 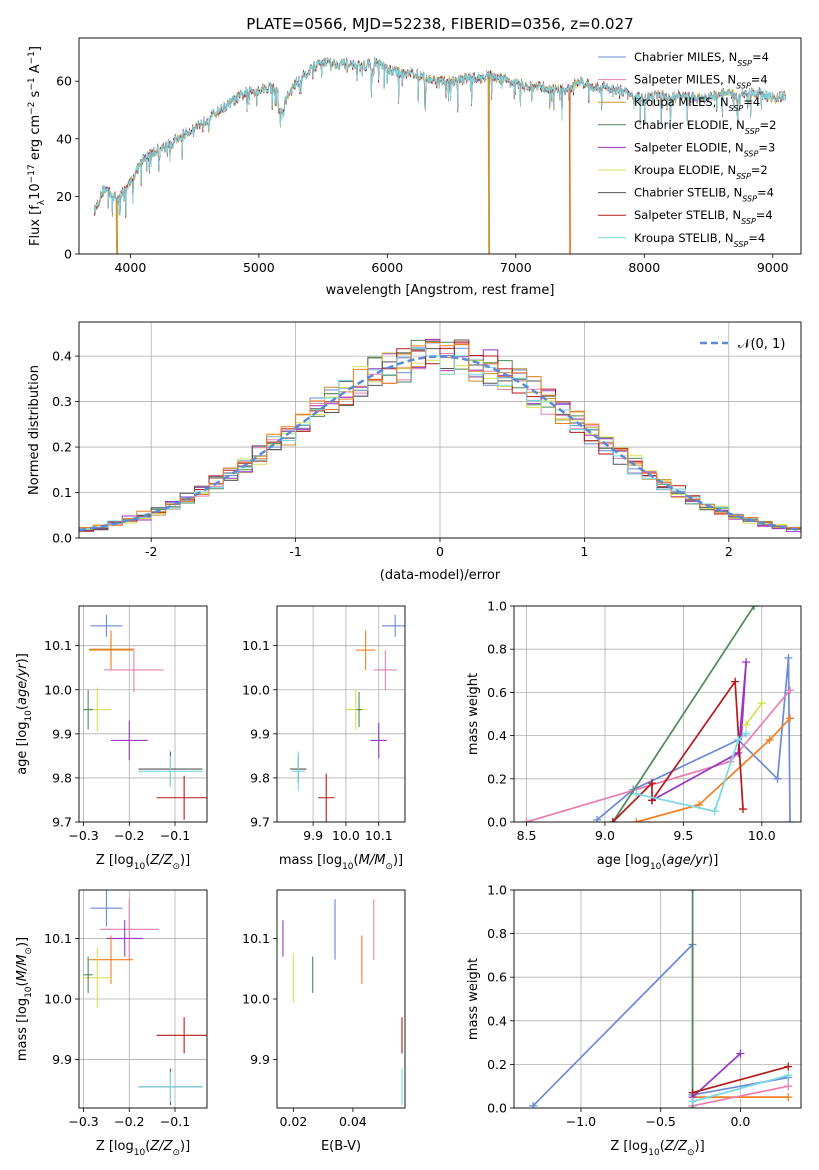 I want to click on y-axis-label: Flux [fλ10−17 erg cm−2 s−1 A−1], so click(x=37, y=146).